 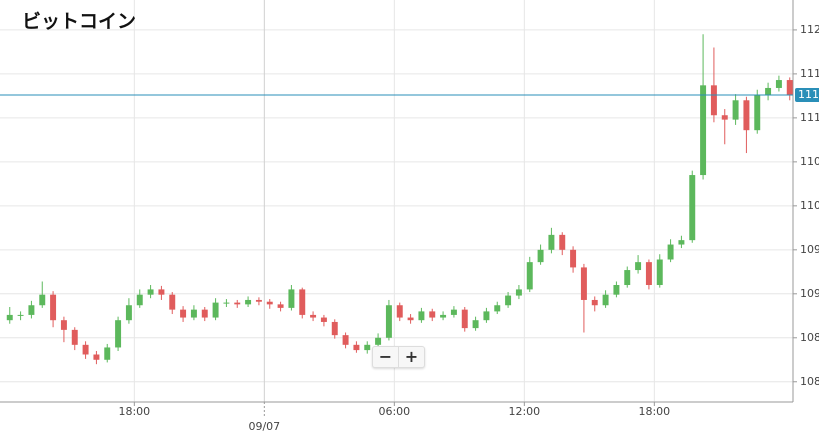 What do you see at coordinates (264, 426) in the screenshot?
I see `date-label: 09/07` at bounding box center [264, 426].